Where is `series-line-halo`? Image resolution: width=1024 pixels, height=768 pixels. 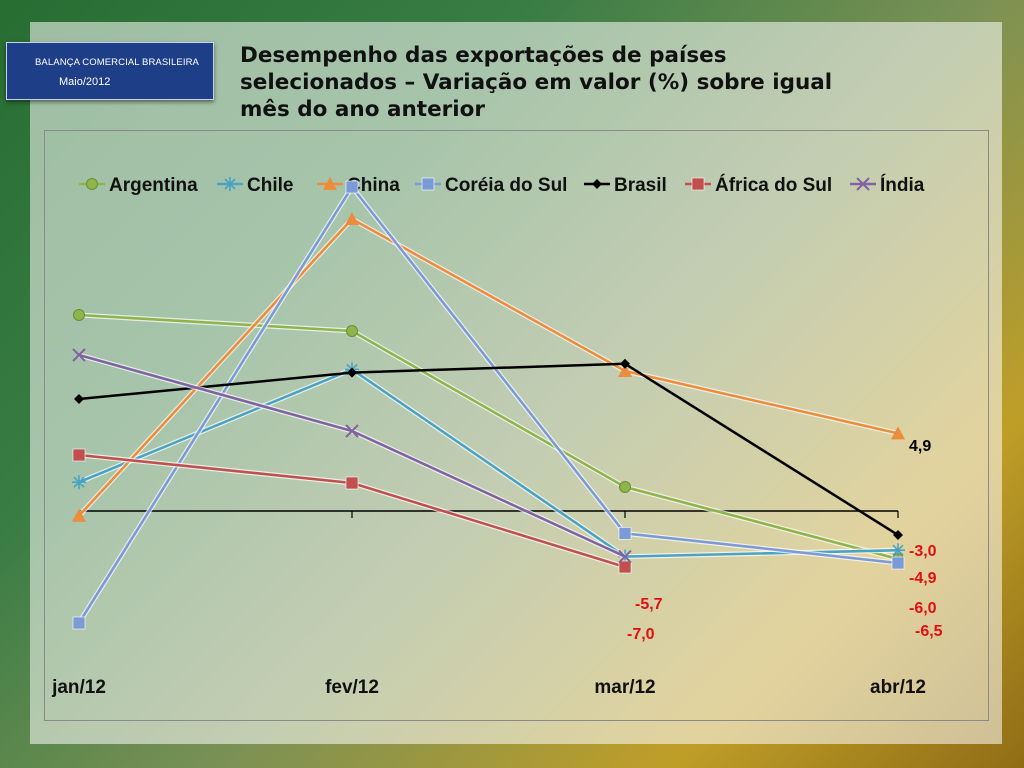
series-line-halo is located at coordinates (352, 455).